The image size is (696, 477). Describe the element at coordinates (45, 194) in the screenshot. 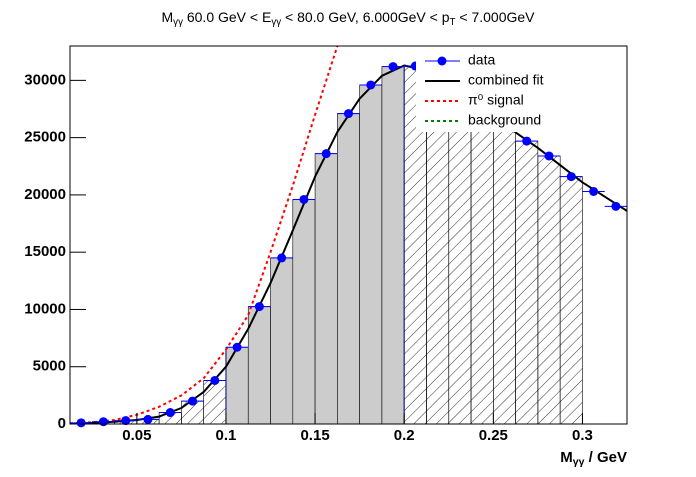

I see `y-tick-label: 20000` at that location.